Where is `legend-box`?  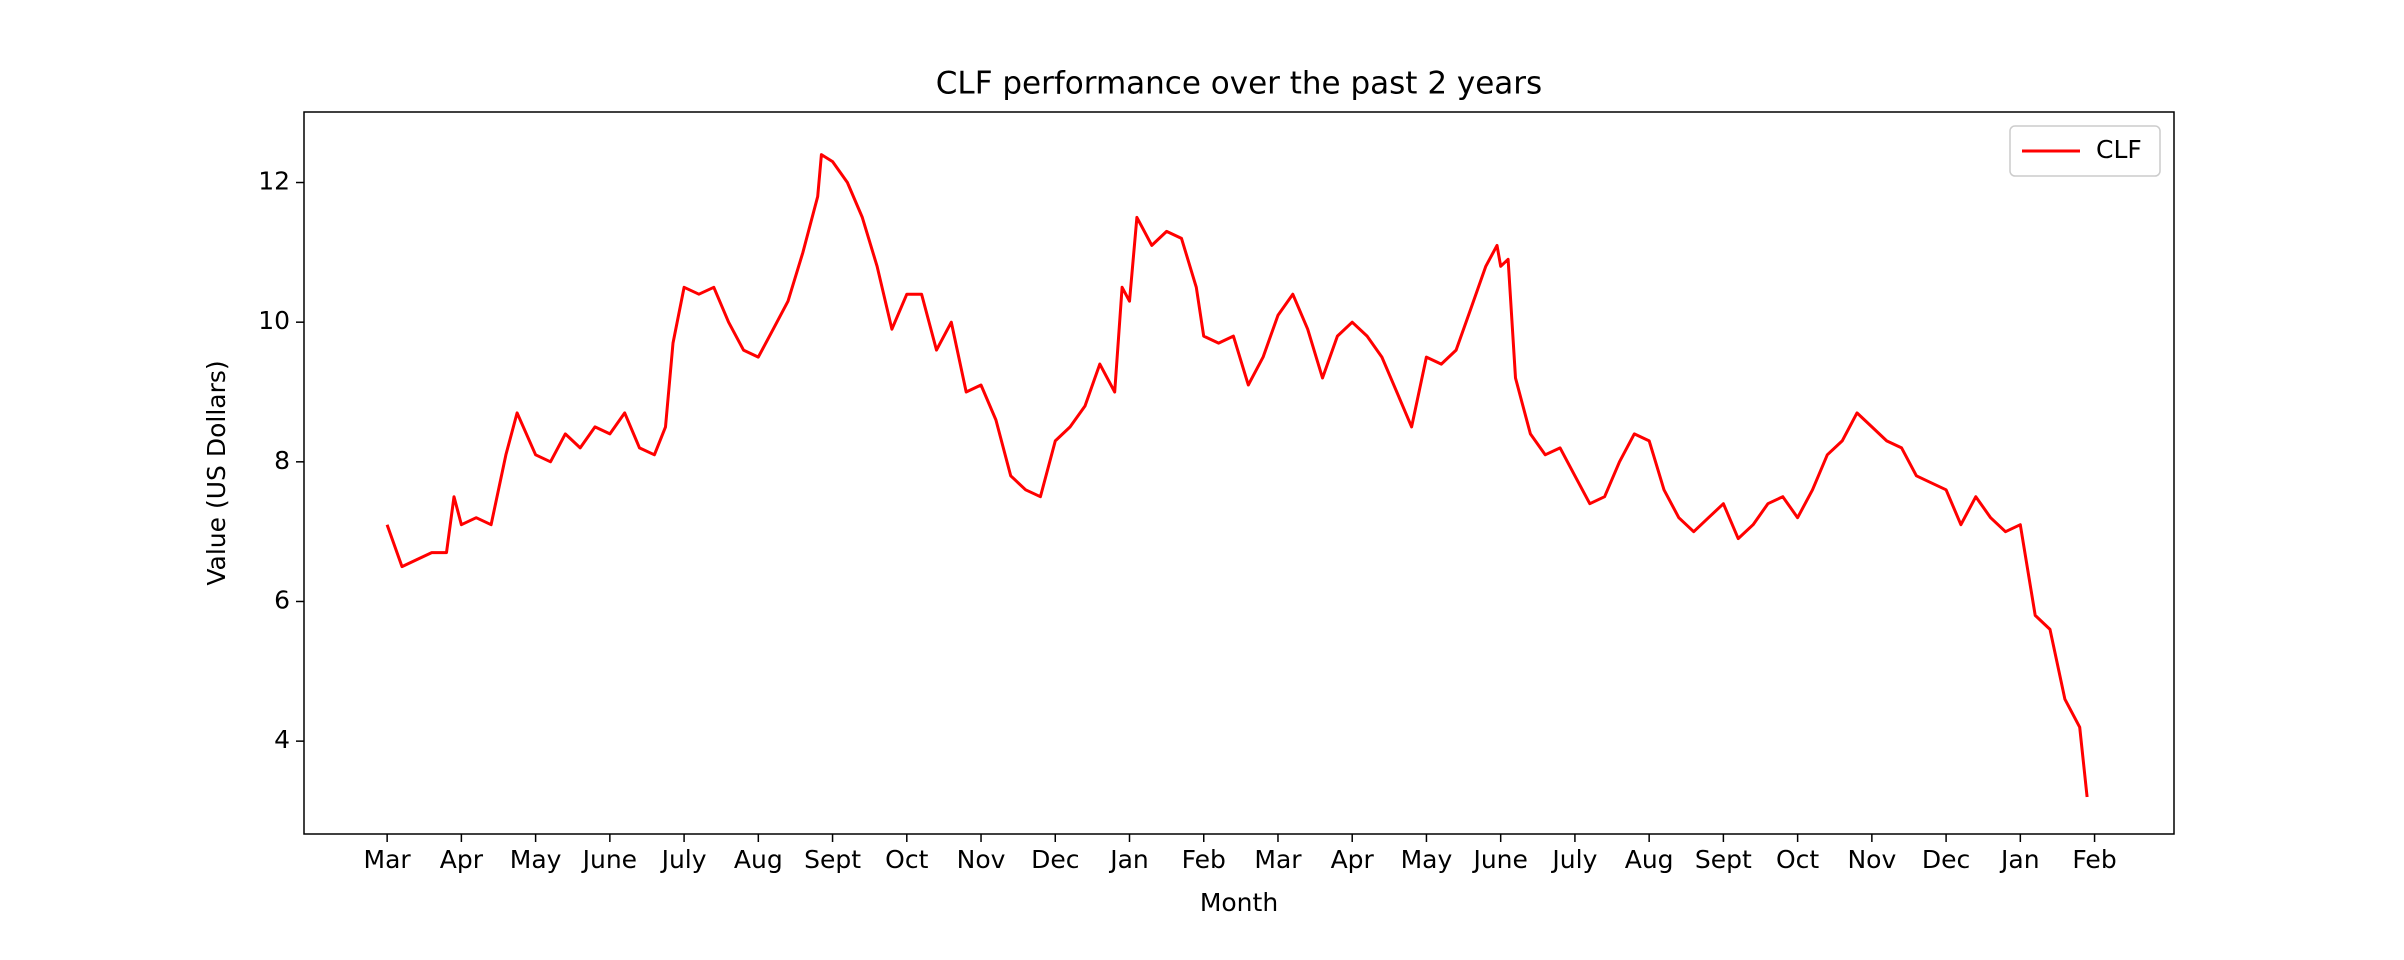
legend-box is located at coordinates (2085, 151).